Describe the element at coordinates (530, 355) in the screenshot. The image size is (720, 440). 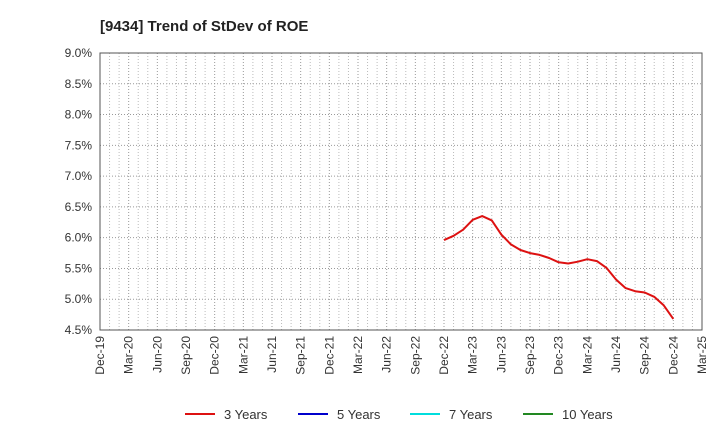
I see `x-tick-label: Sep-23` at that location.